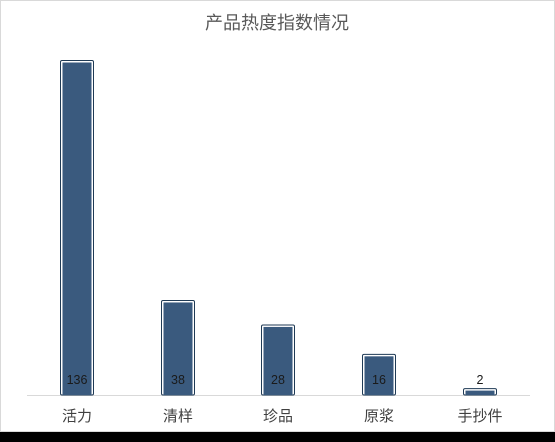  I want to click on category-label-1: 清样, so click(178, 416).